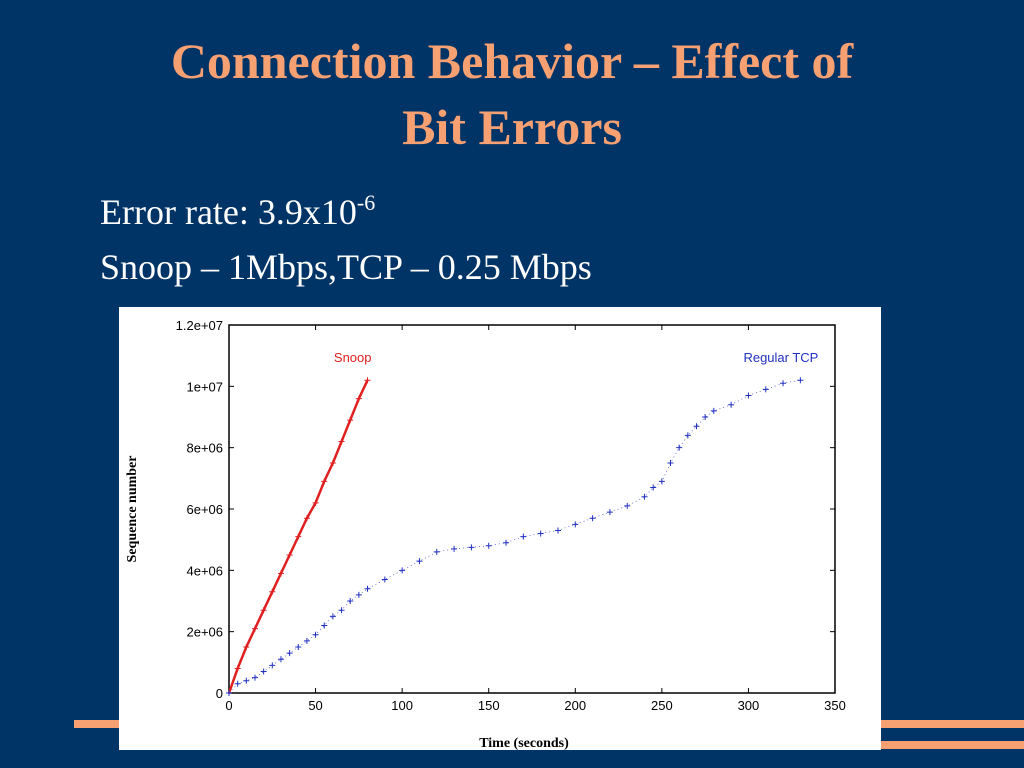  Describe the element at coordinates (575, 705) in the screenshot. I see `x-tick-label: 200` at that location.